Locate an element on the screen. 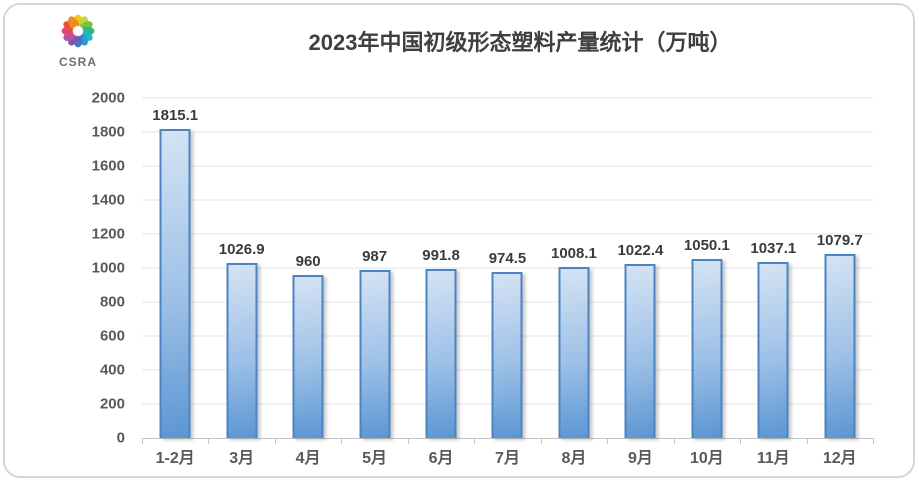 The height and width of the screenshot is (482, 919). x-tick-label-5月: 5月 is located at coordinates (375, 458).